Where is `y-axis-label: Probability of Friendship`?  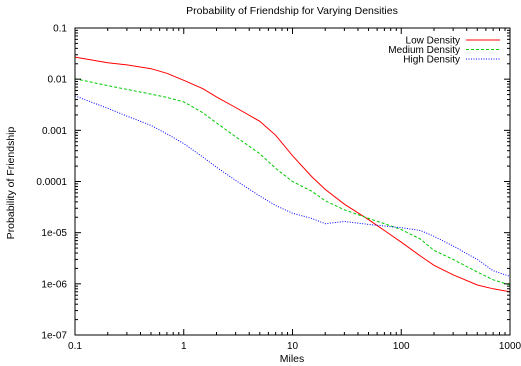 y-axis-label: Probability of Friendship is located at coordinates (11, 183).